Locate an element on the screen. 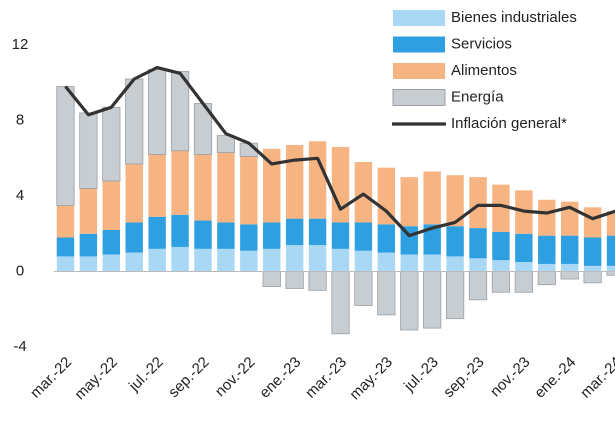 The height and width of the screenshot is (421, 615). x-tick-label: jul.-23 is located at coordinates (421, 375).